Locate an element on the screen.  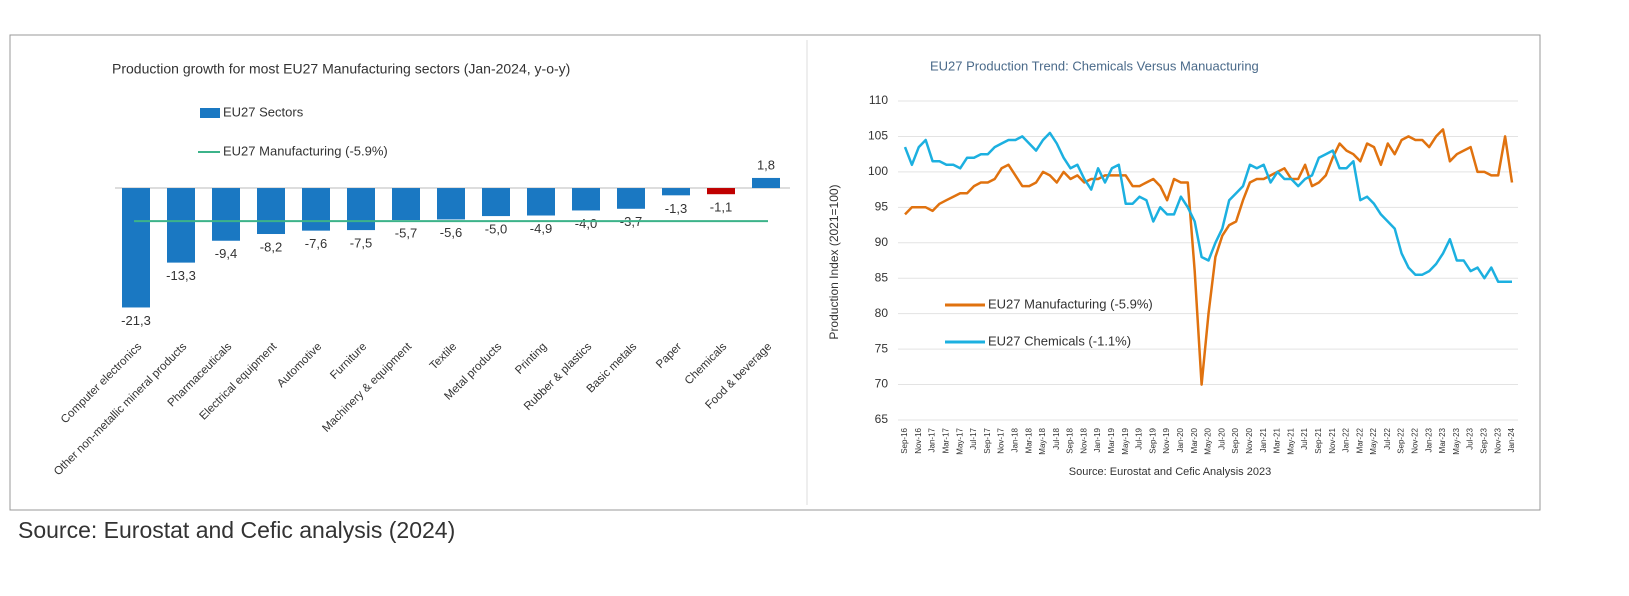
y-tick-label: 100 is located at coordinates (878, 171).